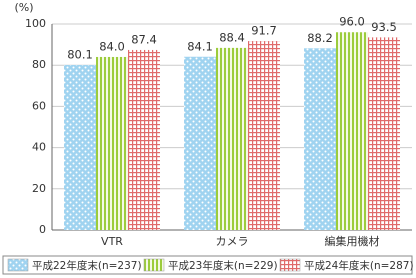  What do you see at coordinates (87, 265) in the screenshot?
I see `legend-label: 平成22年度末(n=237)` at bounding box center [87, 265].